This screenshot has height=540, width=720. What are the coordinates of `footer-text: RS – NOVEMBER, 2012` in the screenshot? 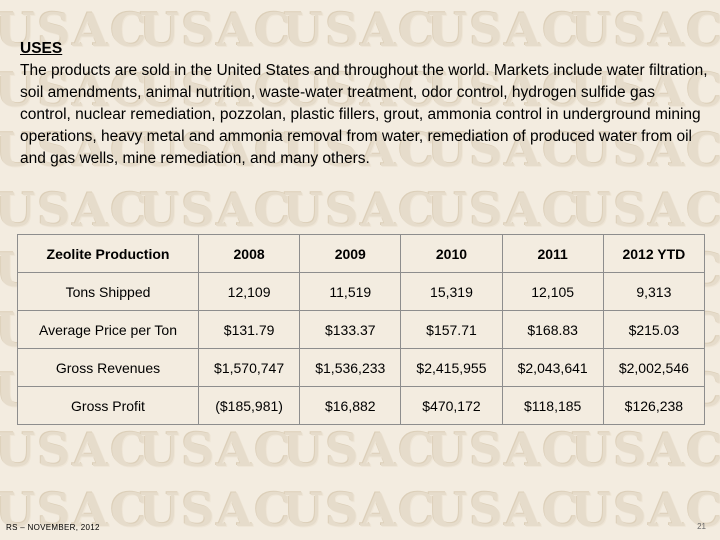 It's located at (53, 527).